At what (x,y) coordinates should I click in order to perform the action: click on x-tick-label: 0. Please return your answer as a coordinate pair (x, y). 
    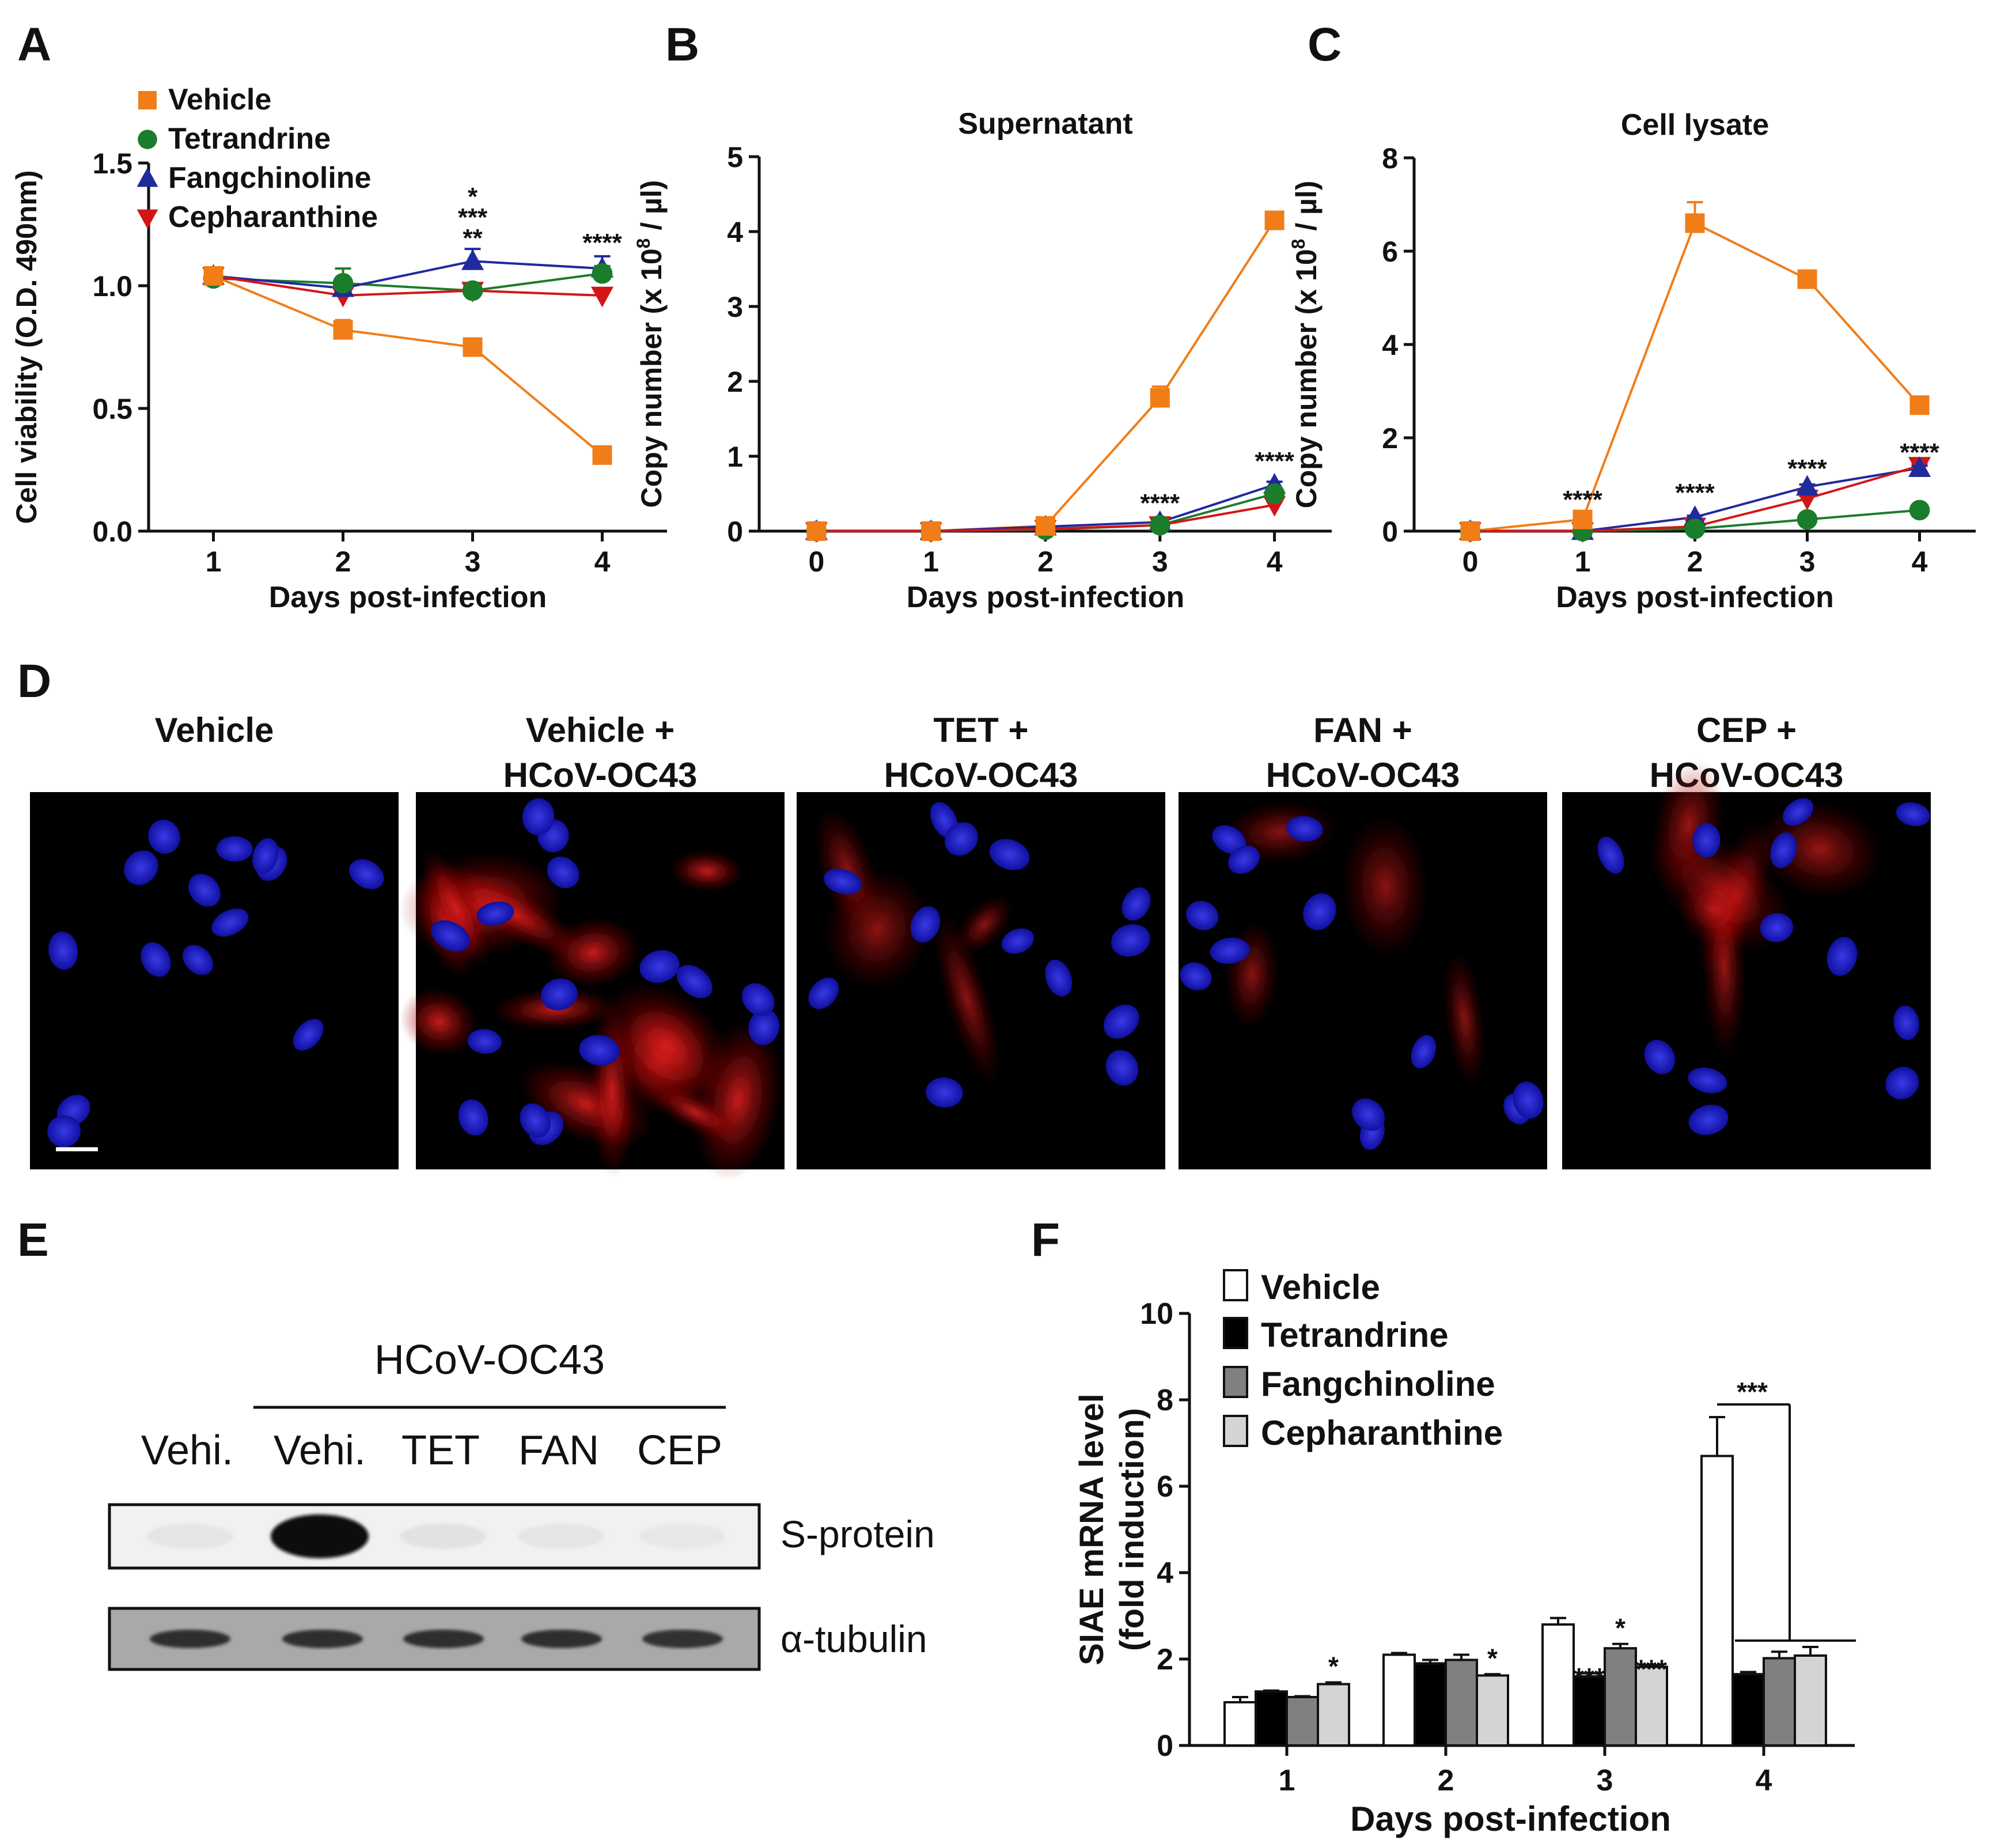
    Looking at the image, I should click on (1470, 562).